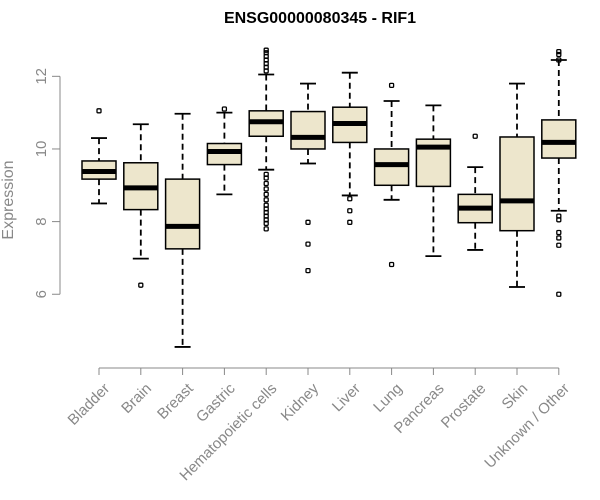  What do you see at coordinates (175, 401) in the screenshot?
I see `x-tick-label: Breast` at bounding box center [175, 401].